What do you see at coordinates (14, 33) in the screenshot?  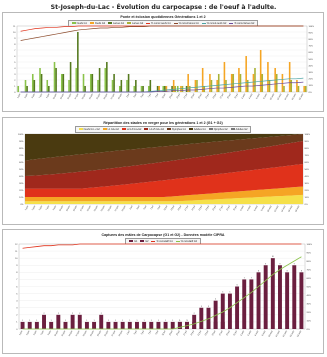 I see `y-tick-label: 10` at bounding box center [14, 33].